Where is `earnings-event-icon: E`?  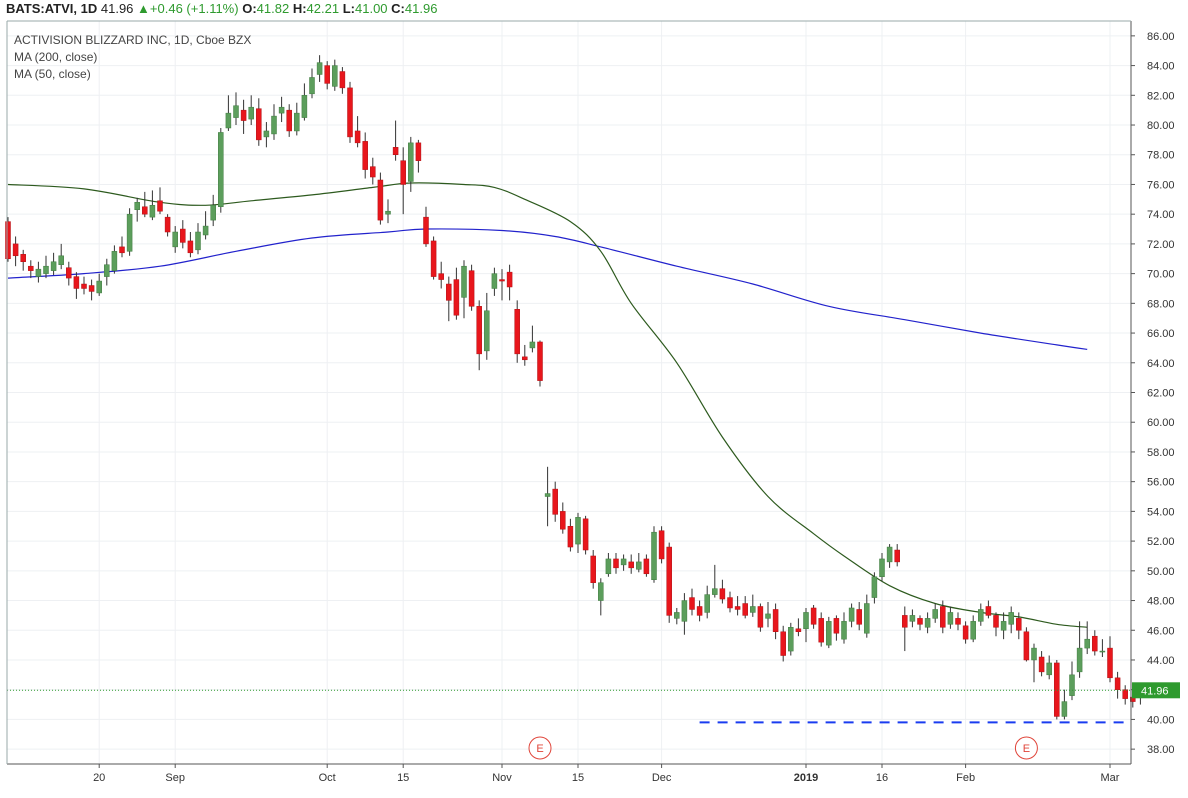 earnings-event-icon: E is located at coordinates (540, 748).